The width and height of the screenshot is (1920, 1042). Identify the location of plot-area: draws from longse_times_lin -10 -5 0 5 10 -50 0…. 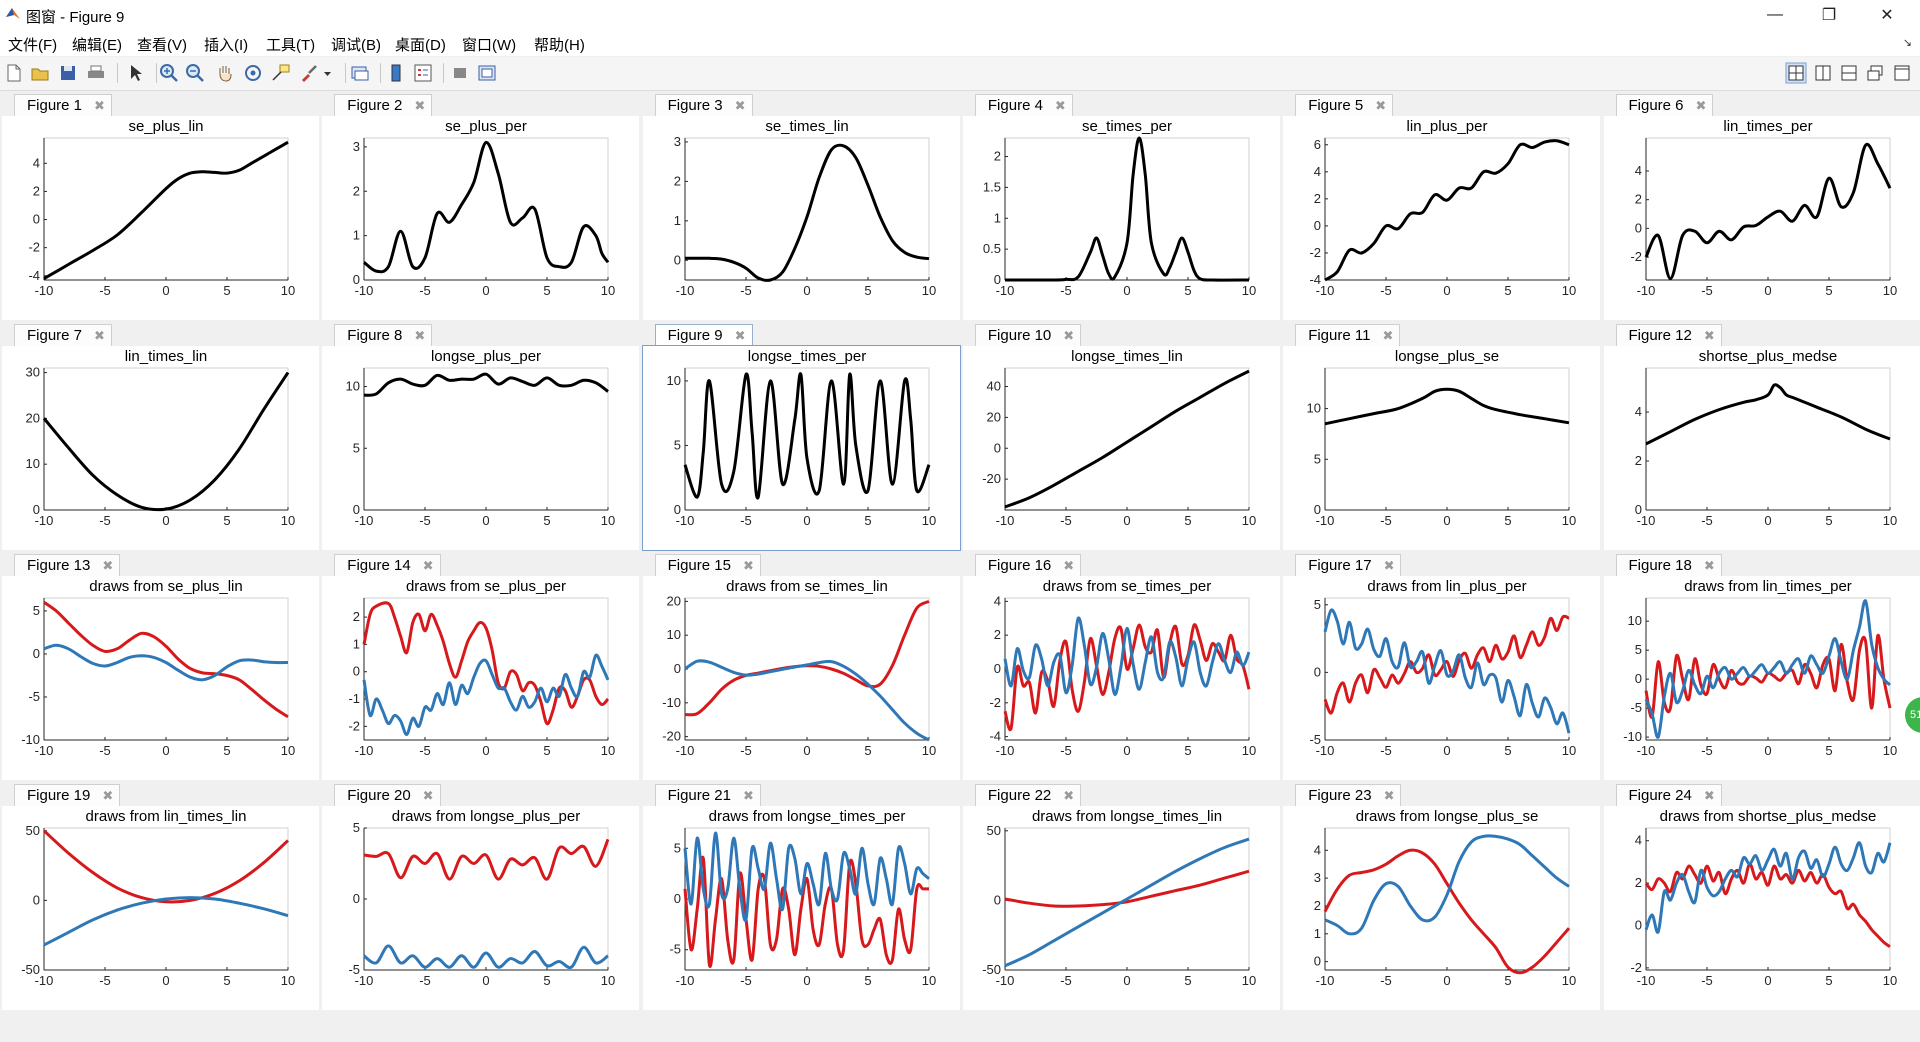
(1121, 908).